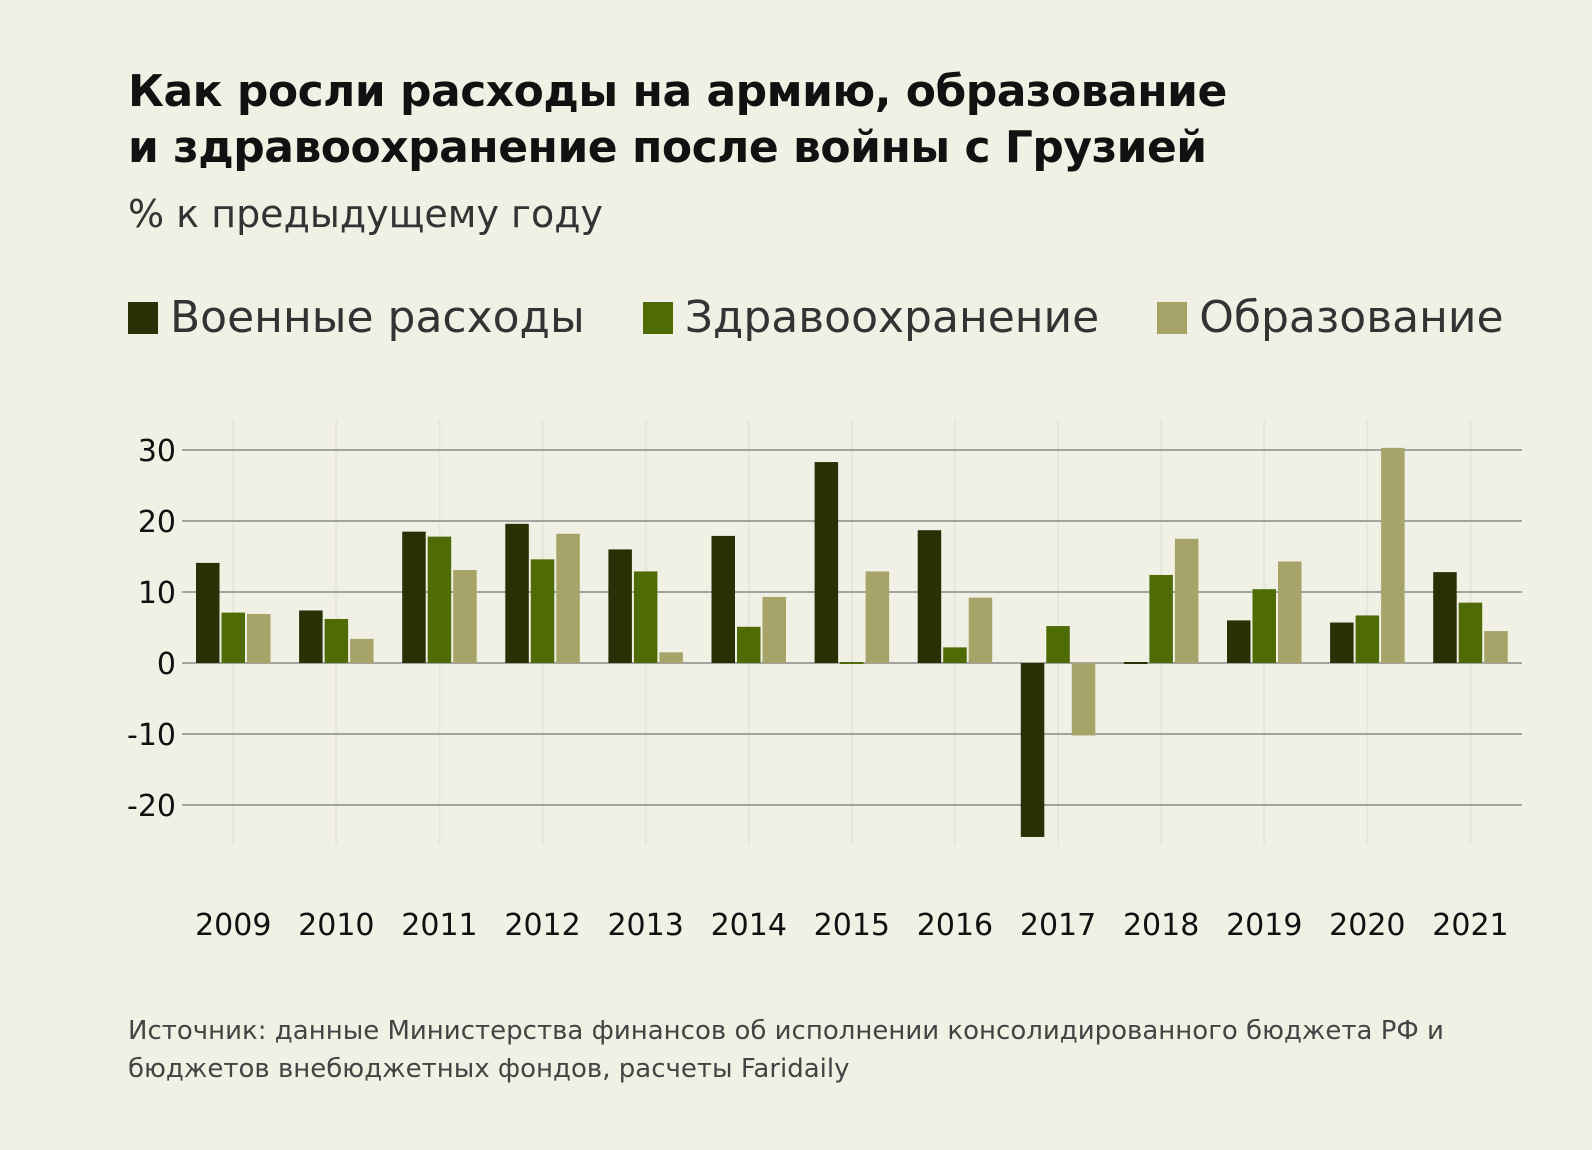 Image resolution: width=1592 pixels, height=1150 pixels. Describe the element at coordinates (1161, 925) in the screenshot. I see `x-tick-label: 2018` at that location.